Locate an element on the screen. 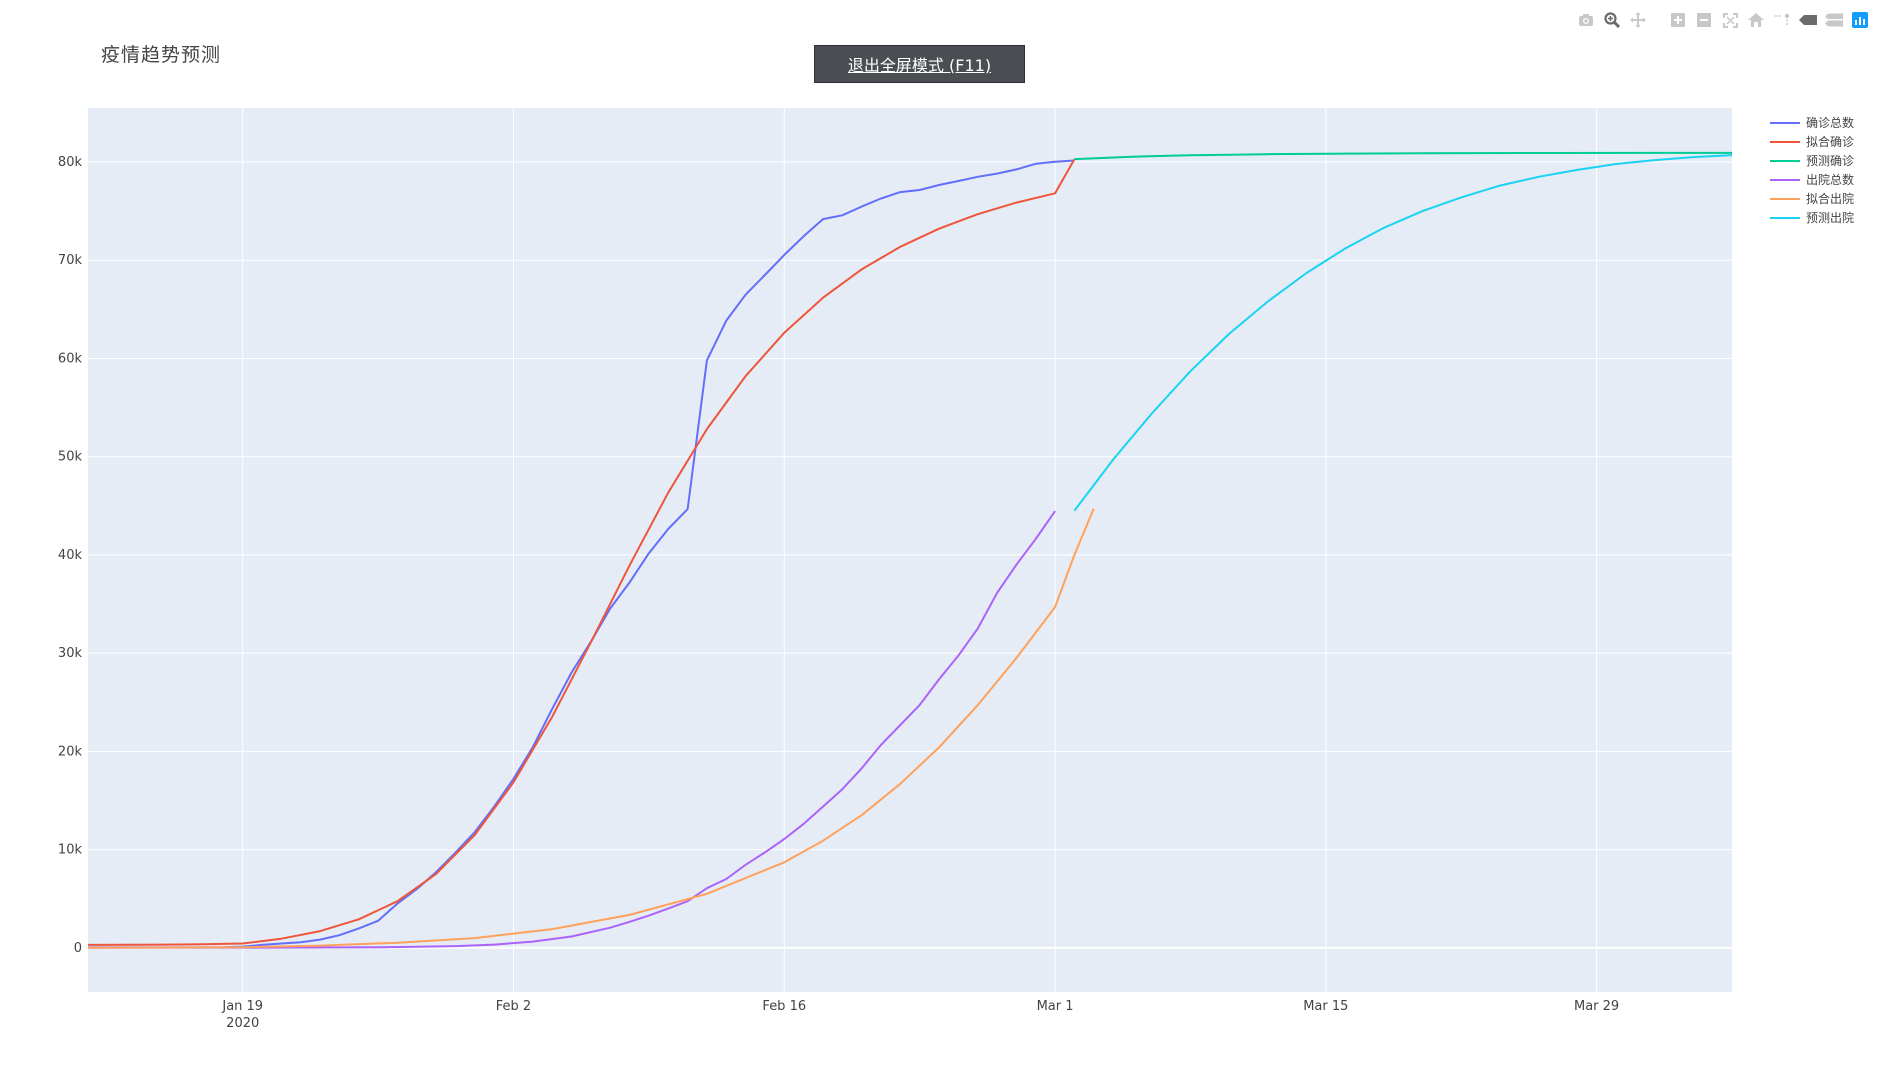  exit-fullscreen-button: 退出全屏模式 (F11) is located at coordinates (919, 64).